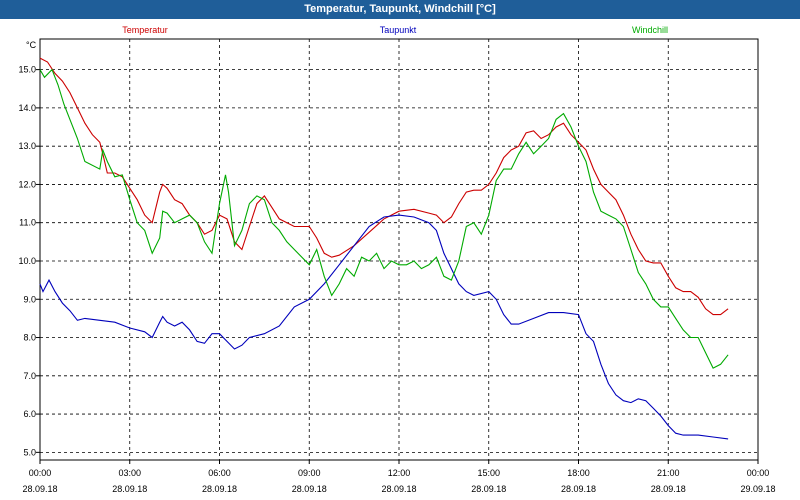  I want to click on y-tick-label: 14.0, so click(27, 108).